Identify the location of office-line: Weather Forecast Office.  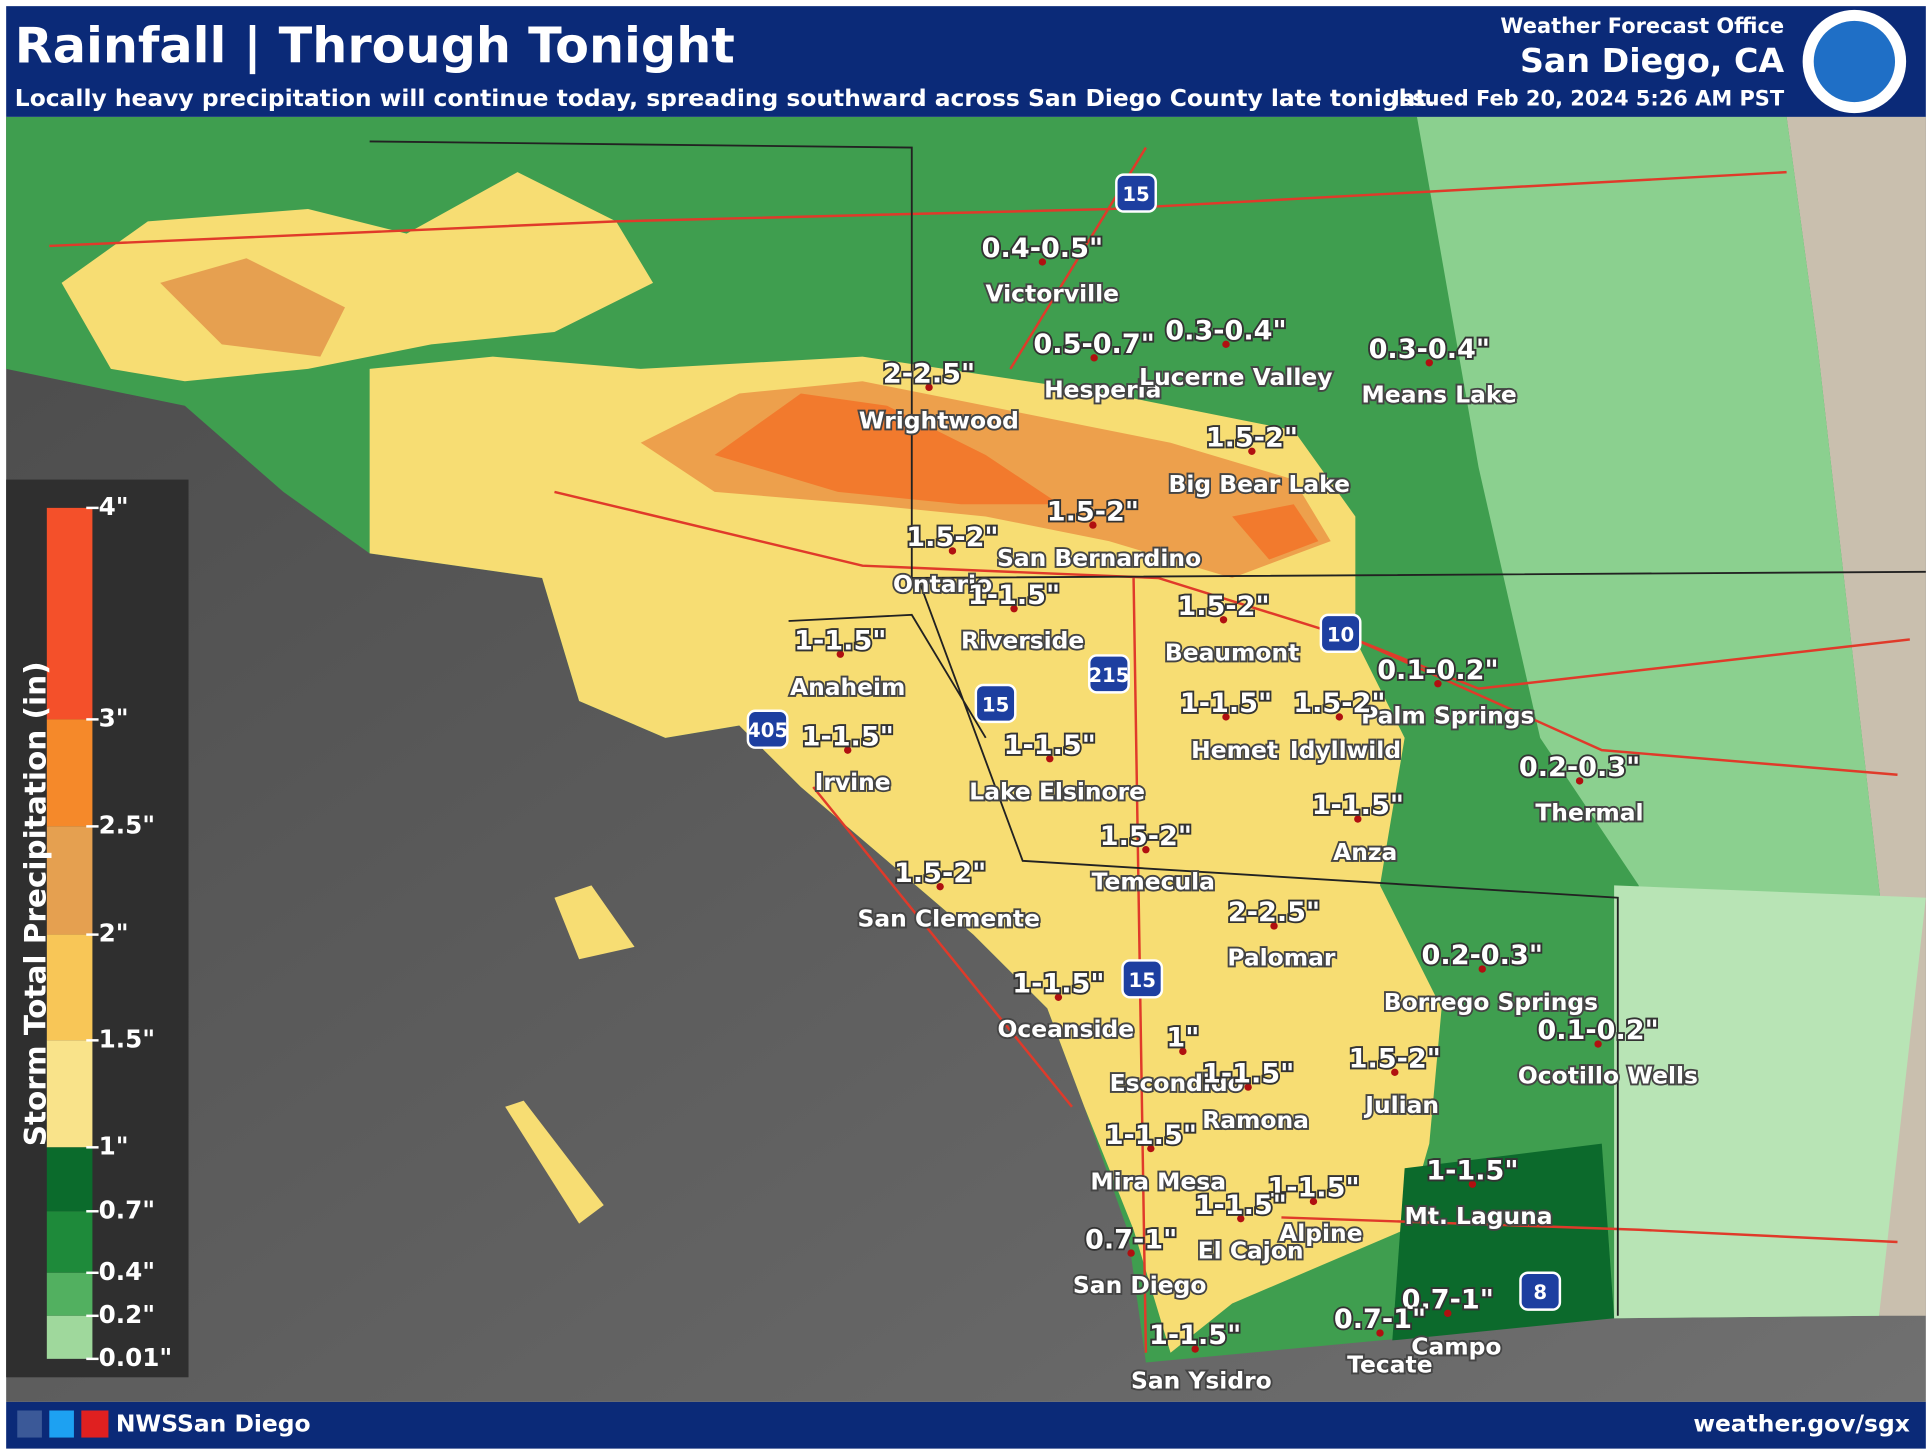
(1642, 26).